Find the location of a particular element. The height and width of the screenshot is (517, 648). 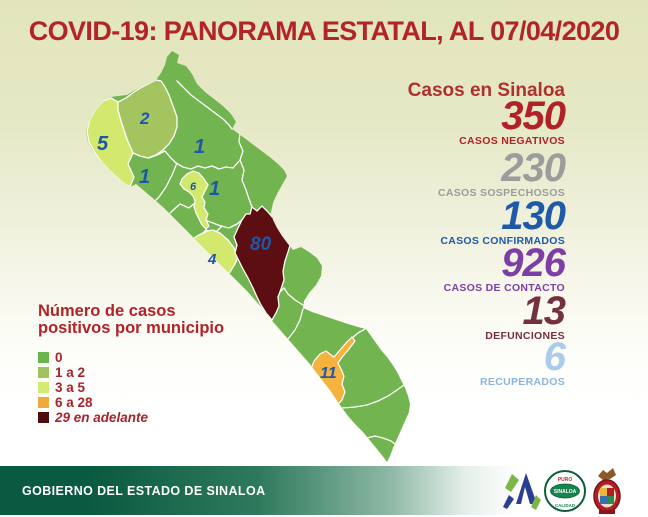

legend-swatch-orange is located at coordinates (43, 402).